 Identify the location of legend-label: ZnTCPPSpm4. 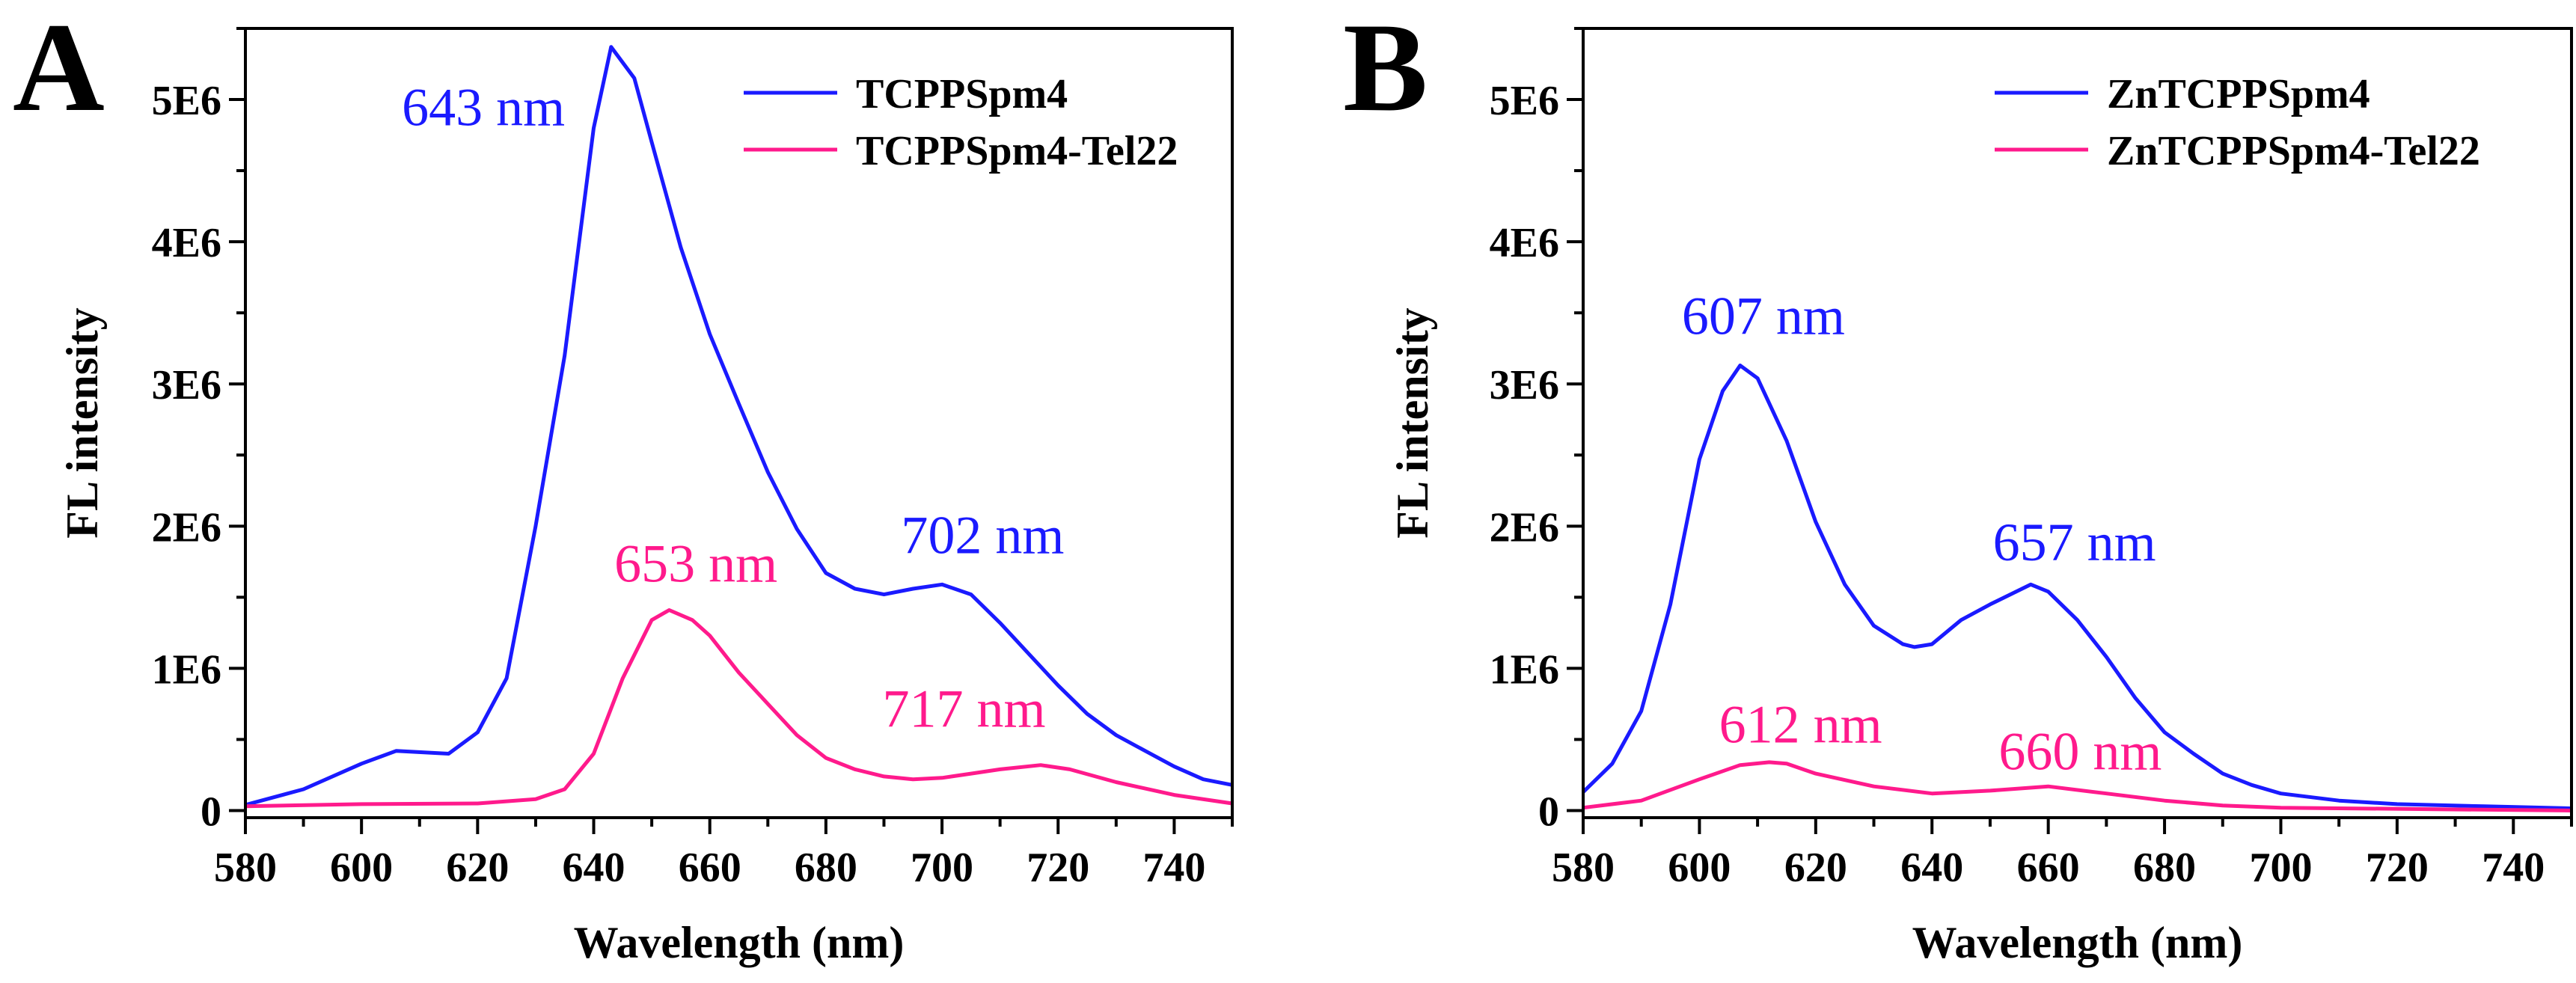
(2238, 94).